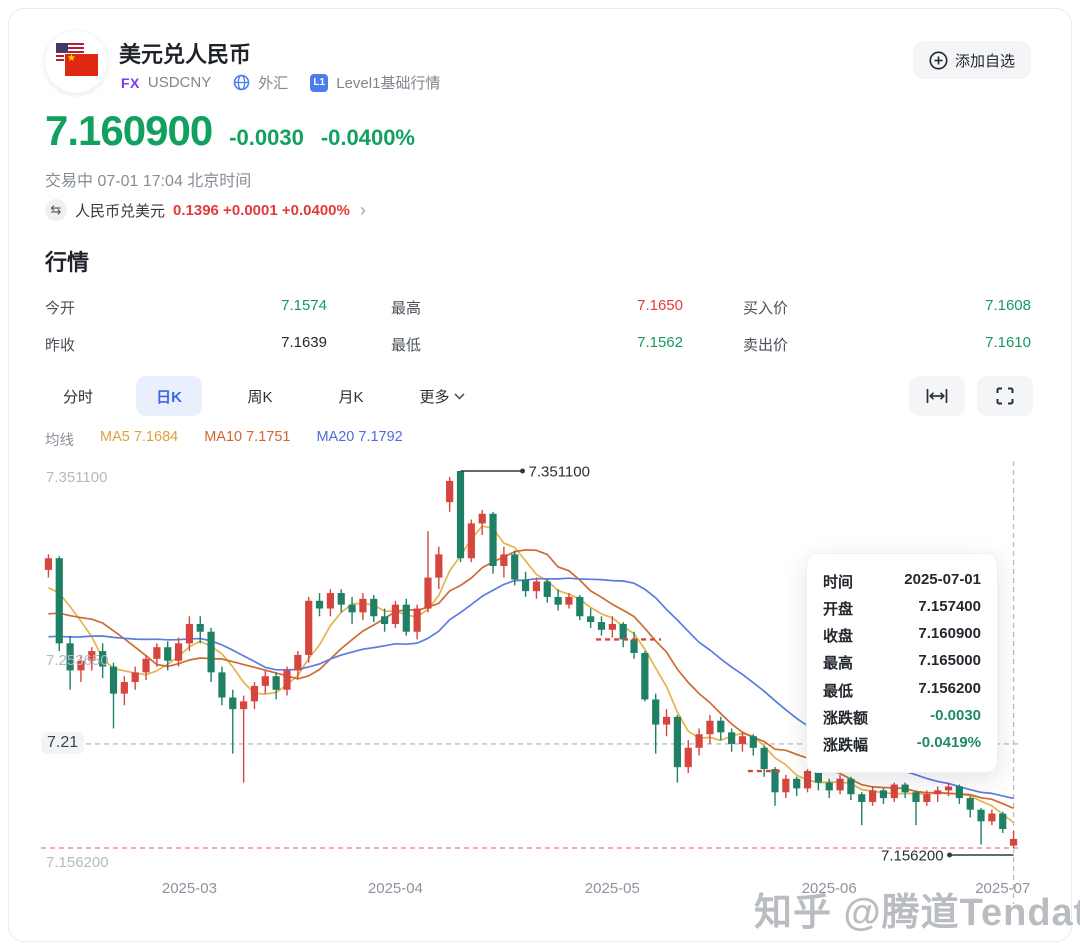  What do you see at coordinates (559, 472) in the screenshot?
I see `svg-text: 7.351100` at bounding box center [559, 472].